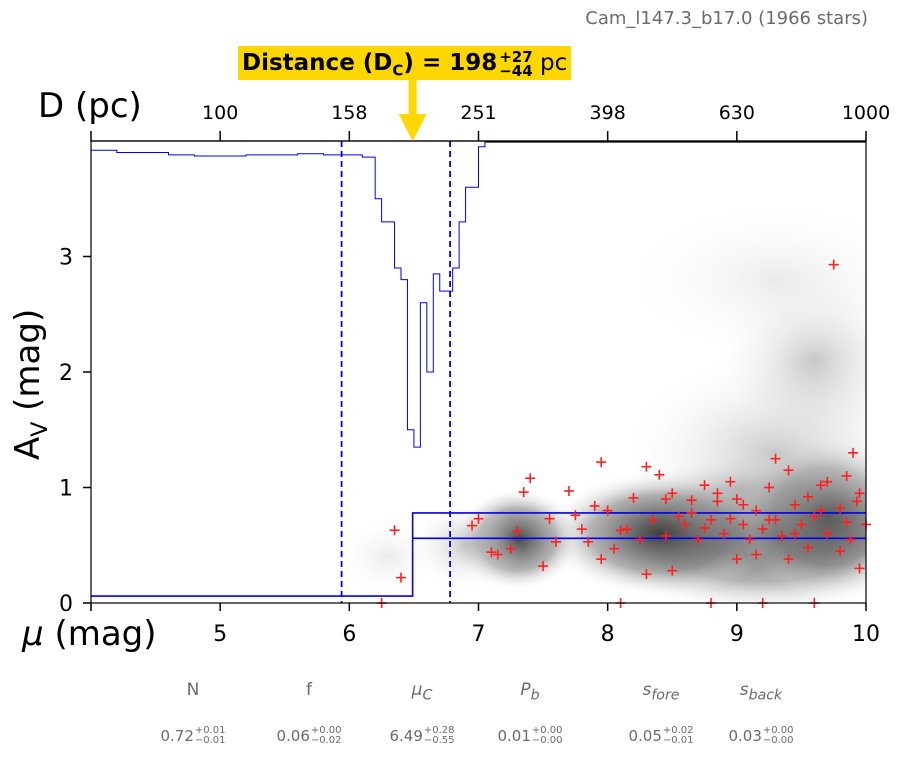  Describe the element at coordinates (737, 113) in the screenshot. I see `top-tick-label: 630` at that location.